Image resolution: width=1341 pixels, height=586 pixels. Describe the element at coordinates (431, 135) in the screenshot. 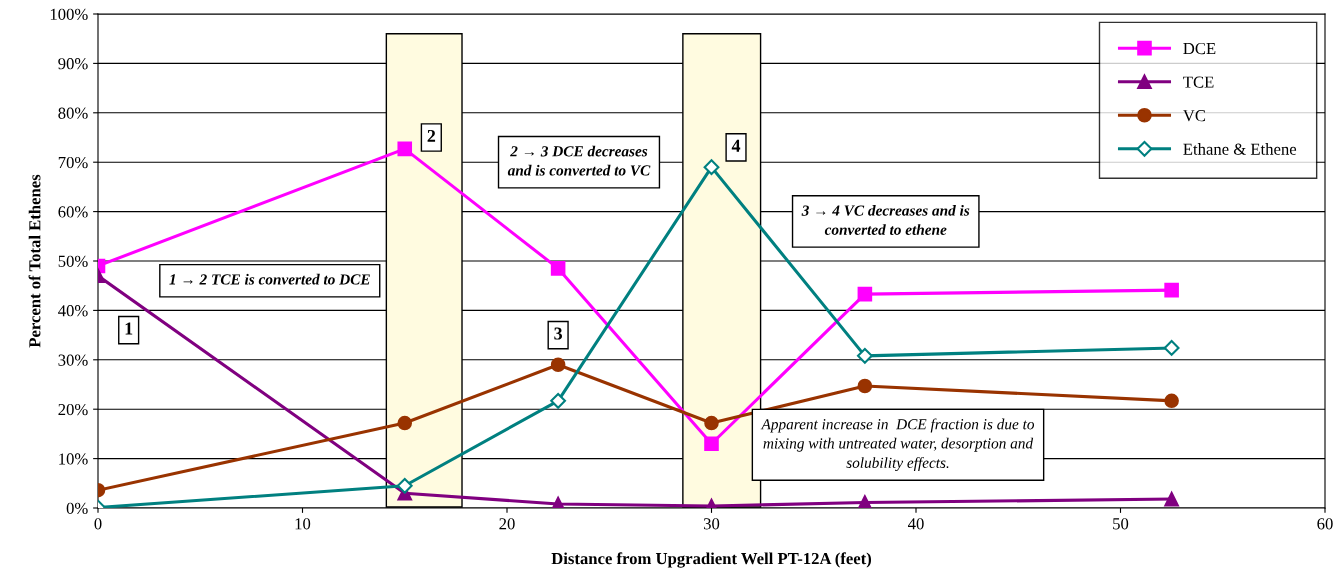

I see `annotation: 2` at that location.